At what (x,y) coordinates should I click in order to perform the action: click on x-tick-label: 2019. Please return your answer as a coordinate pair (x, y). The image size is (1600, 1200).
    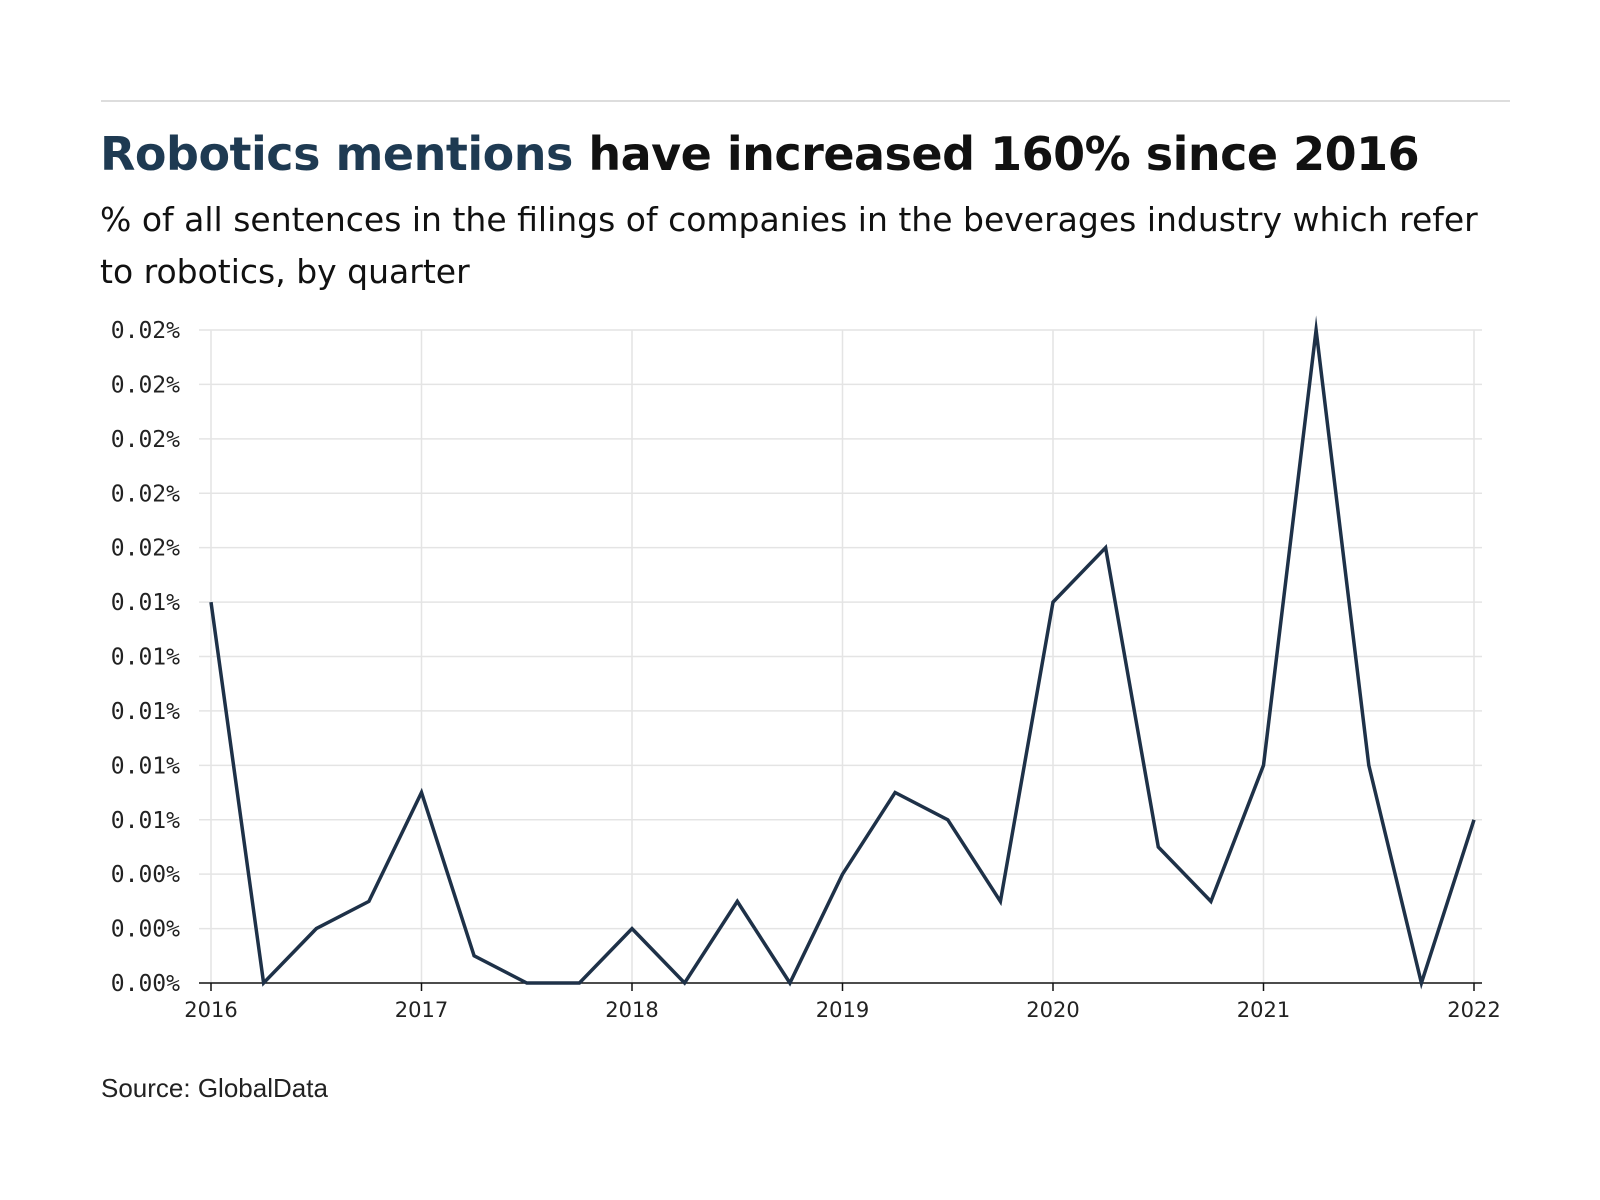
    Looking at the image, I should click on (842, 1010).